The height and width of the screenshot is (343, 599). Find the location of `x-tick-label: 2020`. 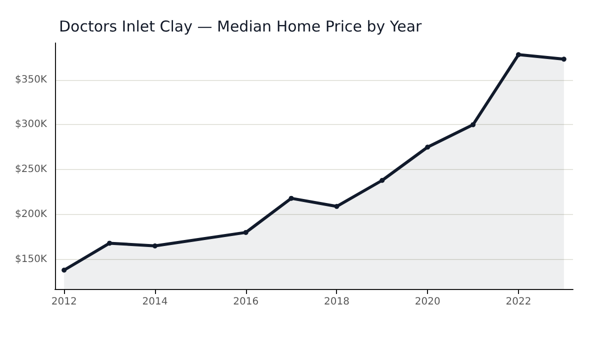

x-tick-label: 2020 is located at coordinates (427, 302).